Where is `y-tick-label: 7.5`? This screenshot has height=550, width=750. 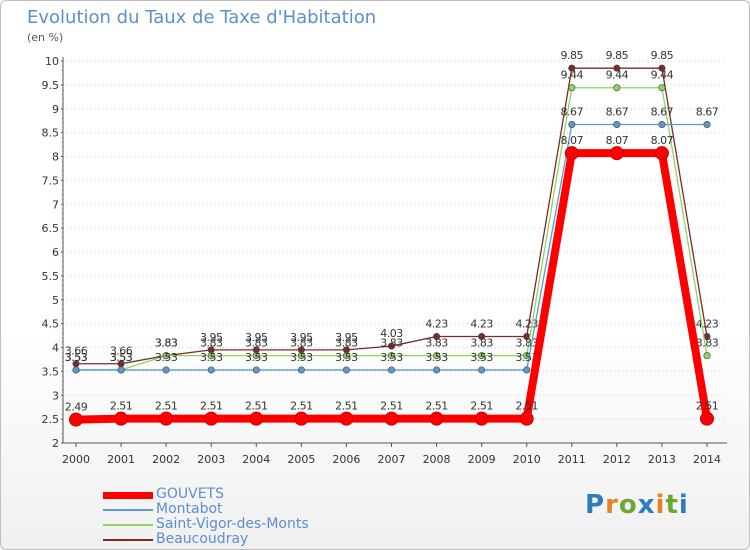
y-tick-label: 7.5 is located at coordinates (51, 180).